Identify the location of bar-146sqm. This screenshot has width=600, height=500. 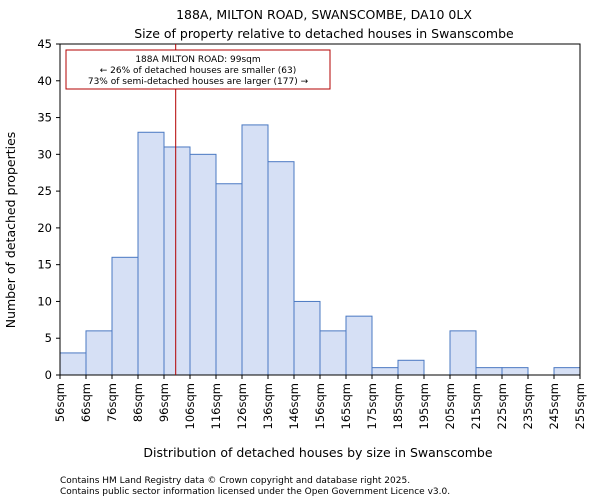
(307, 338).